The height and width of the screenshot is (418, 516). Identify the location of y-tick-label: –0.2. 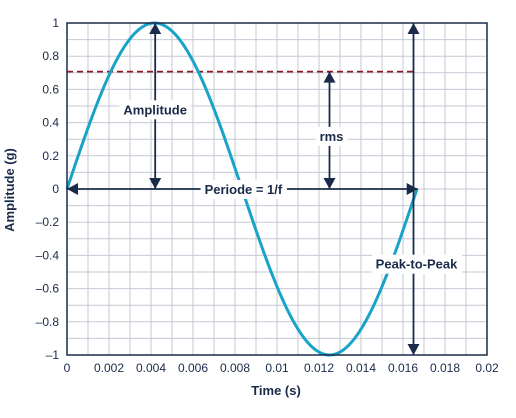
(48, 222).